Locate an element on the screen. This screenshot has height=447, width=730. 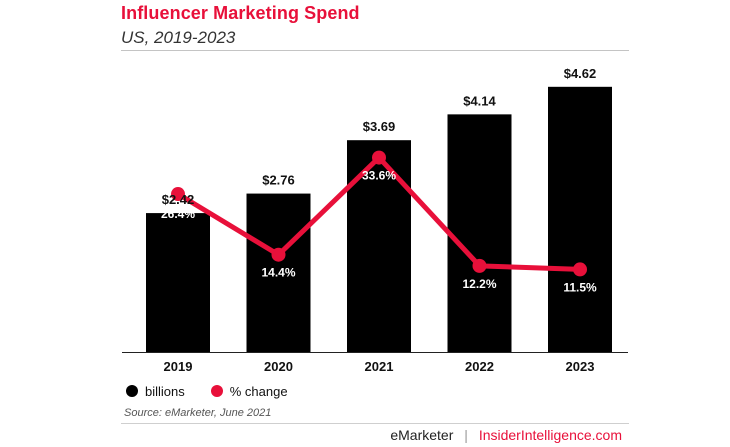
x-tick-label-2023: 2023 is located at coordinates (580, 366).